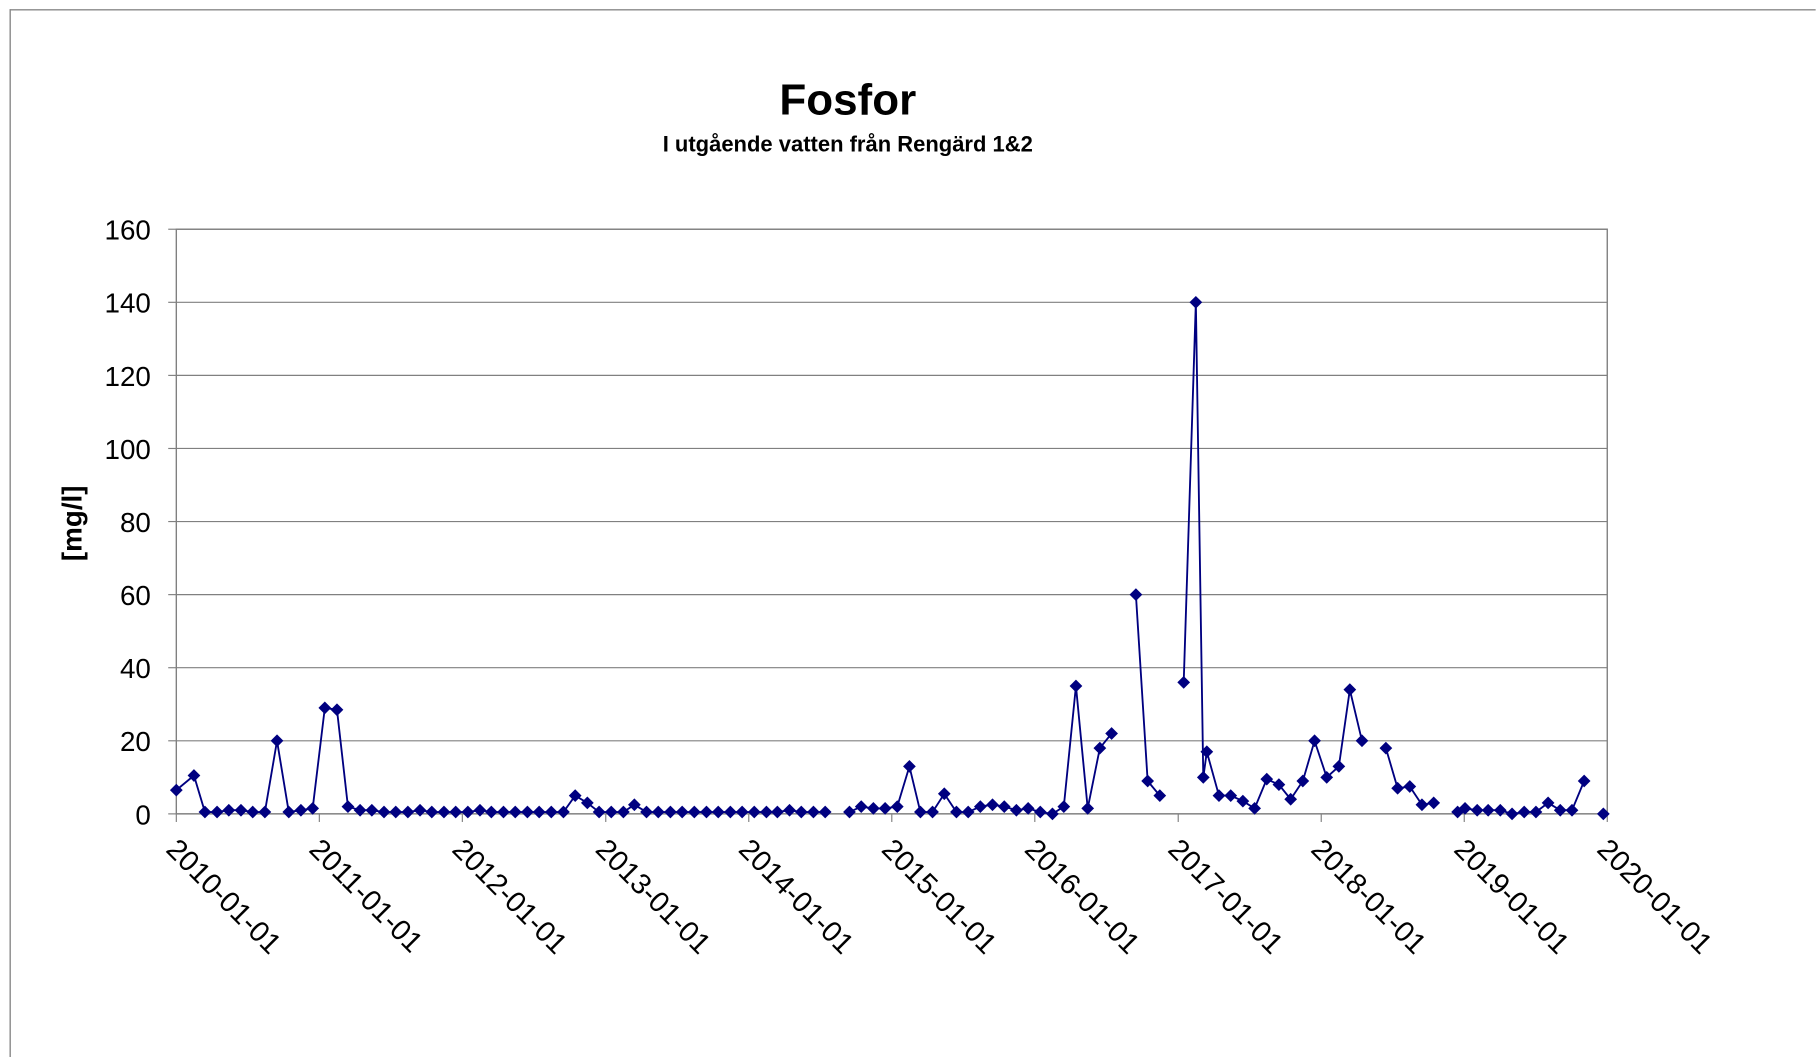  Describe the element at coordinates (135, 668) in the screenshot. I see `y-tick-label: 40` at that location.